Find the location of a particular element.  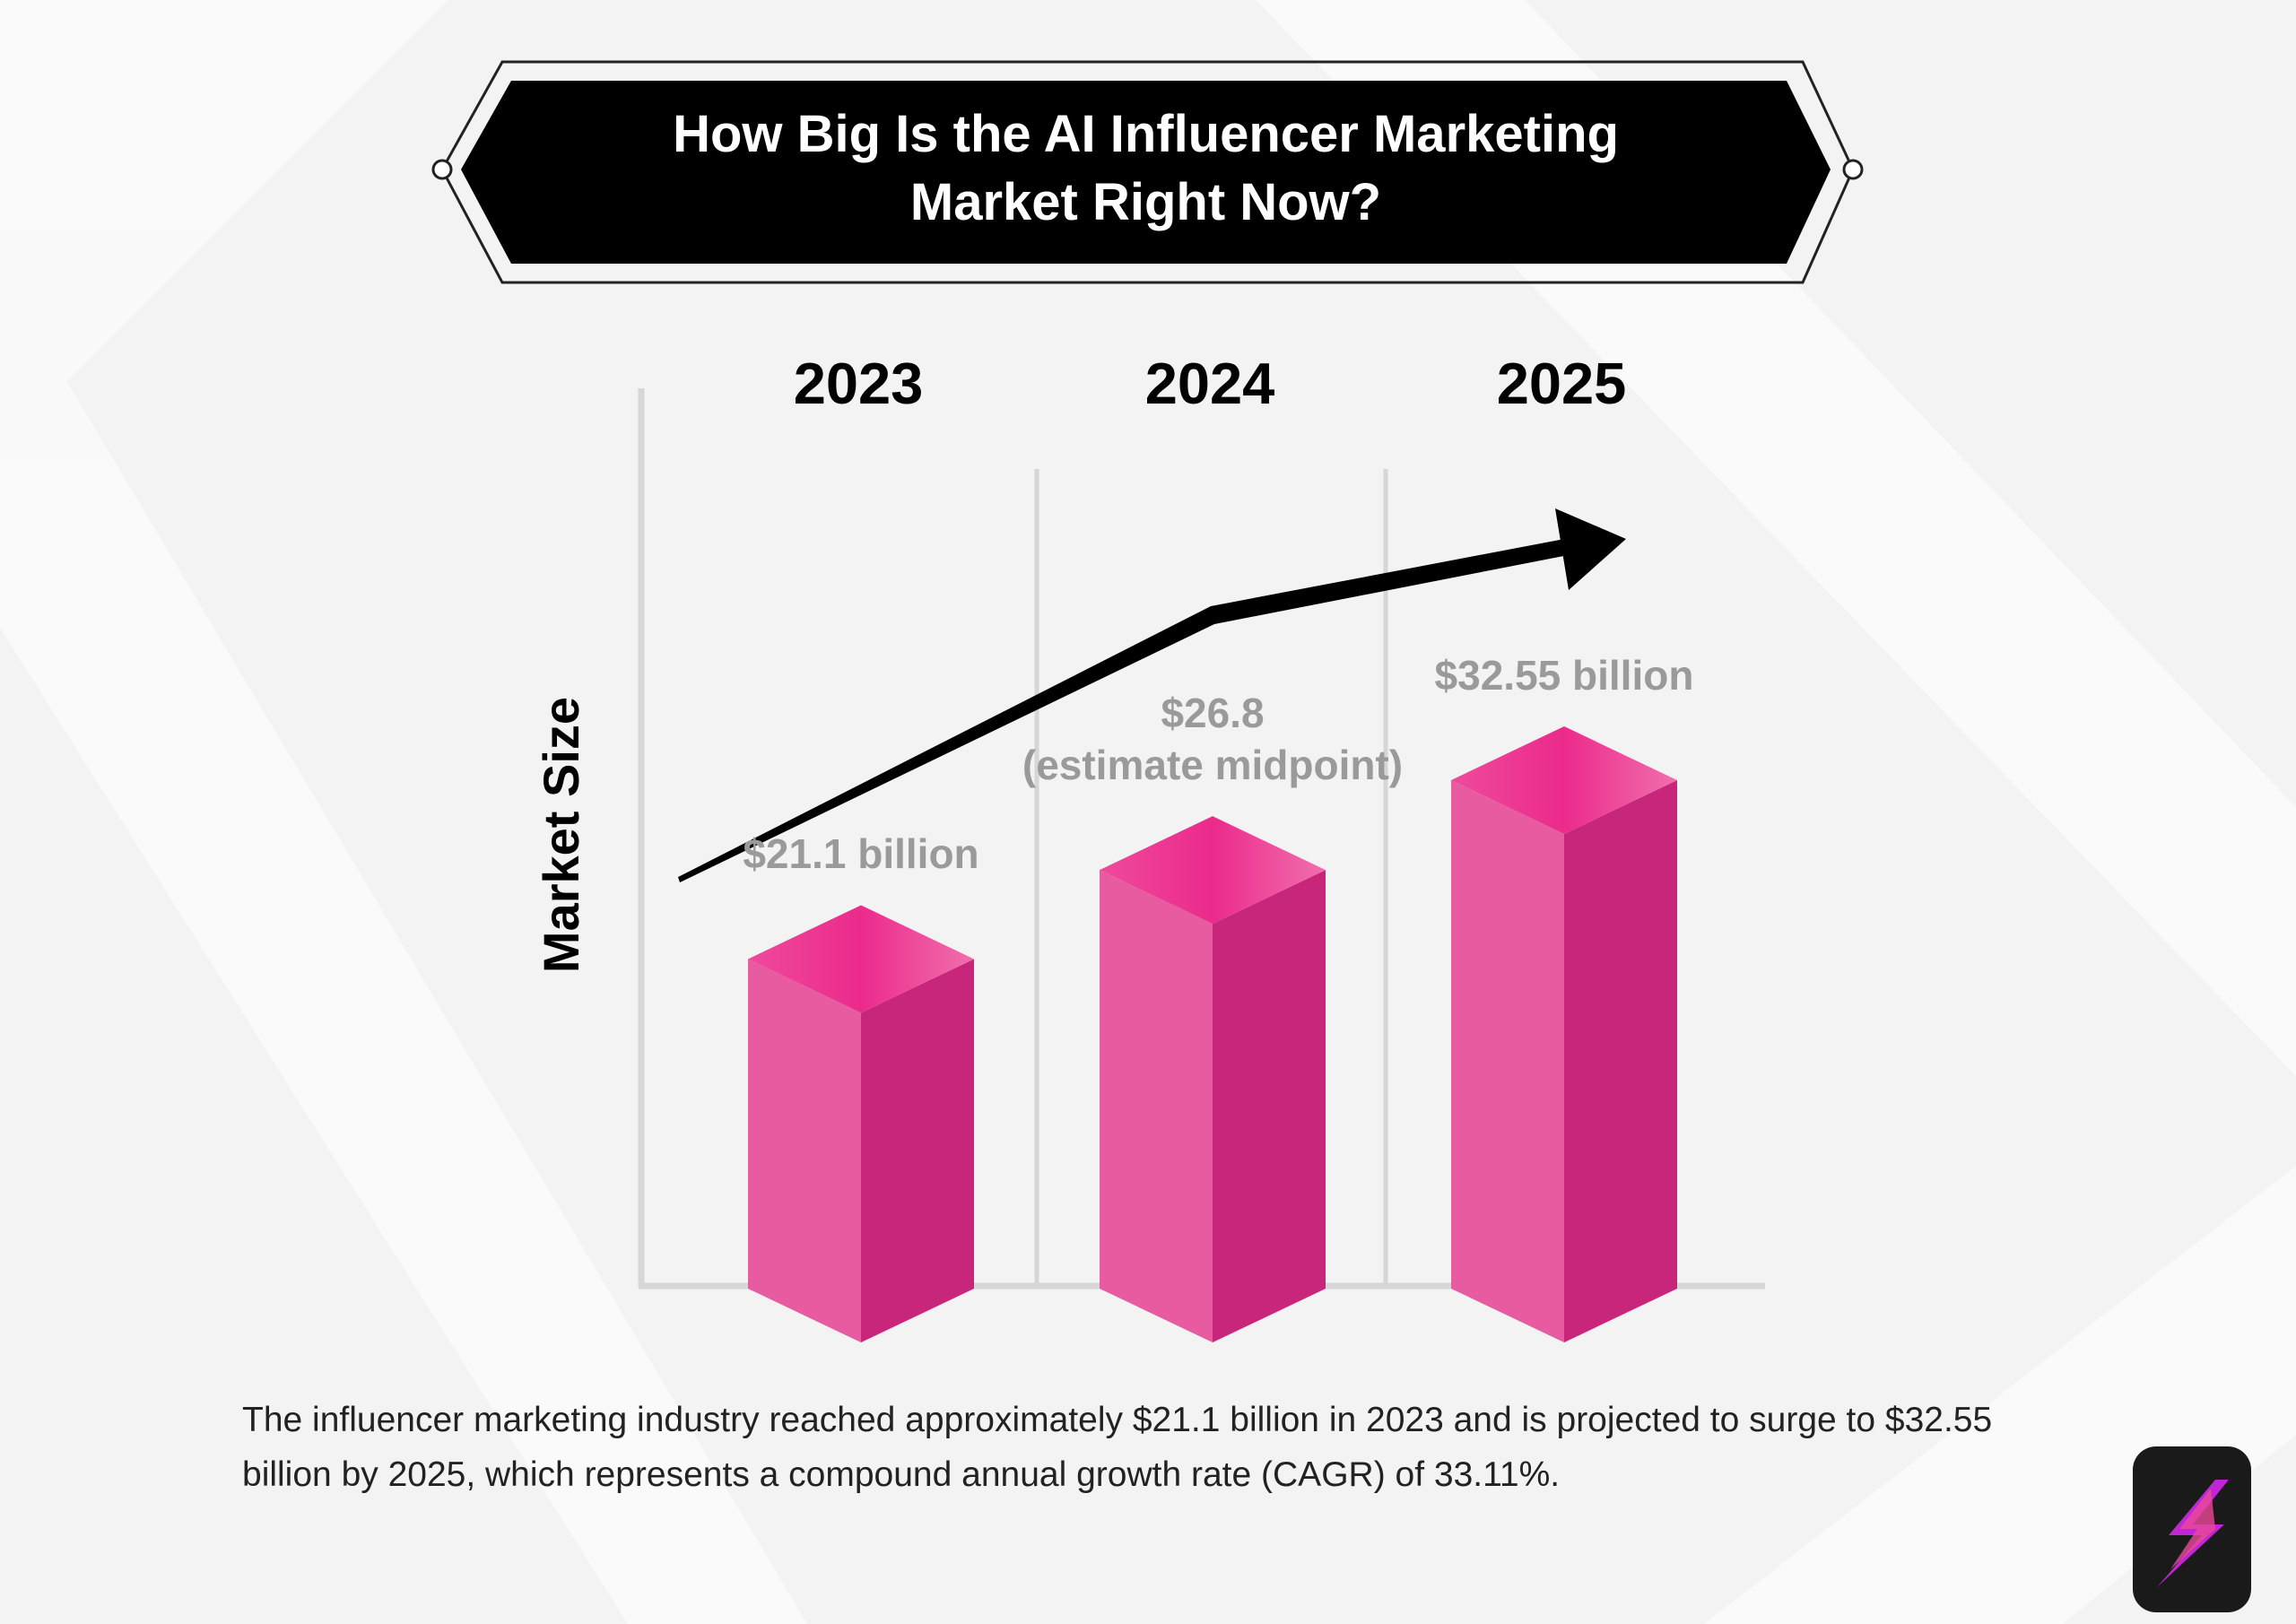

x-tick-label: 2024 is located at coordinates (1210, 383).